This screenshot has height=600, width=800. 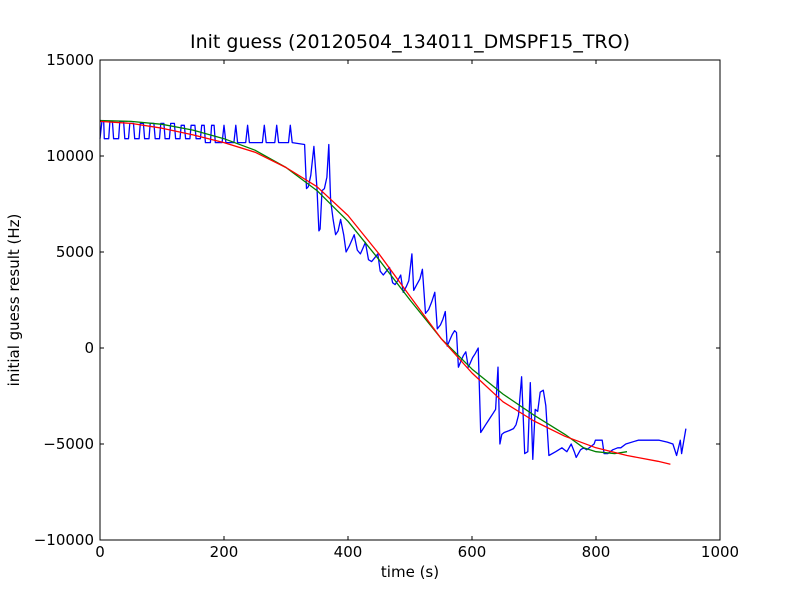 I want to click on x-tick-label-2: 400, so click(x=348, y=552).